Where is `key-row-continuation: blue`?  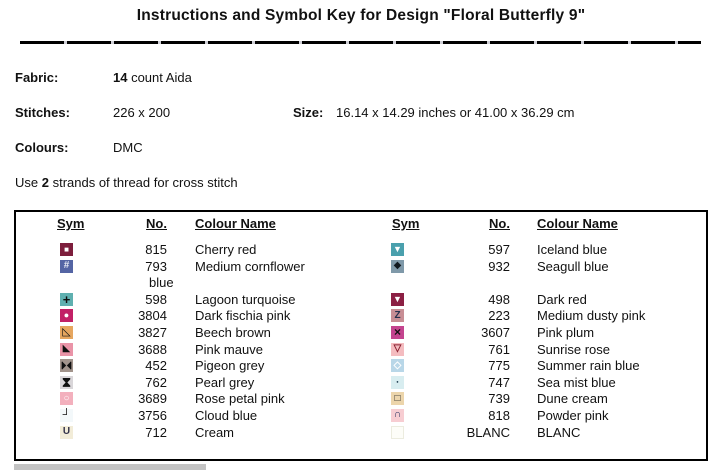 key-row-continuation: blue is located at coordinates (361, 283).